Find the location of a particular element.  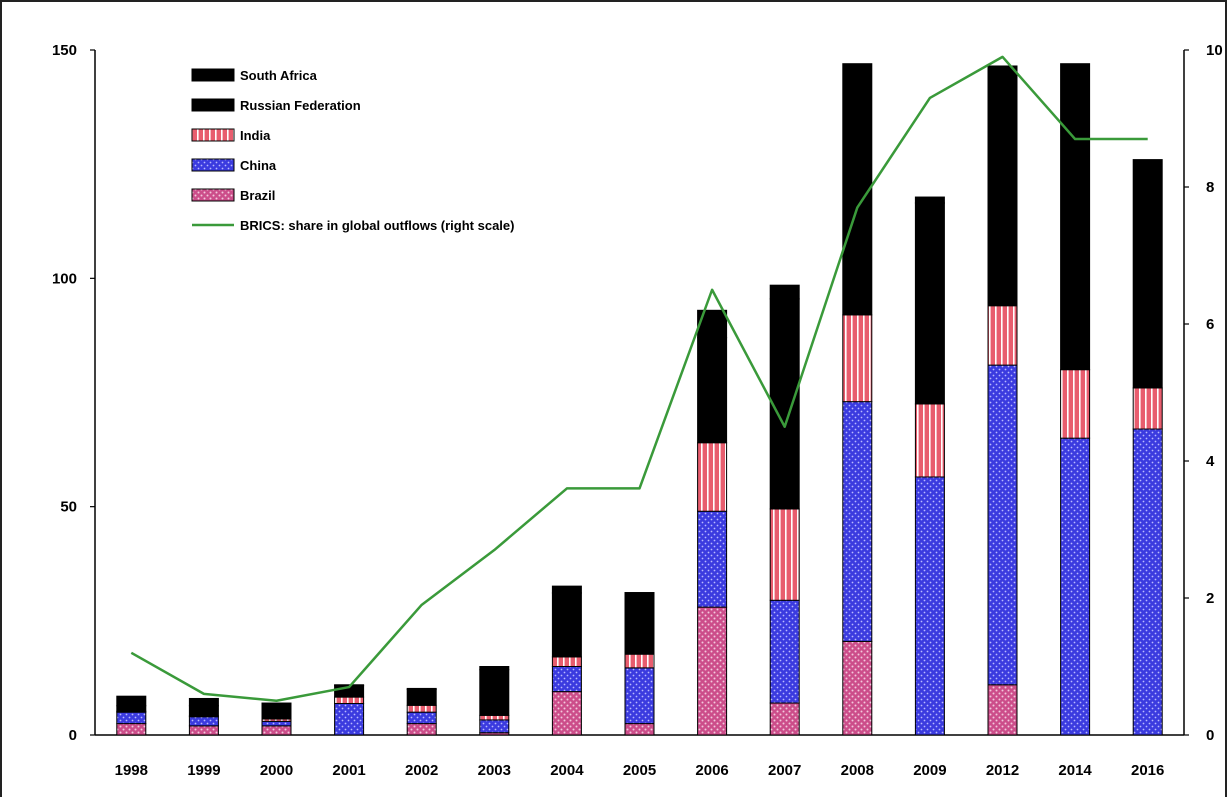

bar-india-2006 is located at coordinates (712, 477).